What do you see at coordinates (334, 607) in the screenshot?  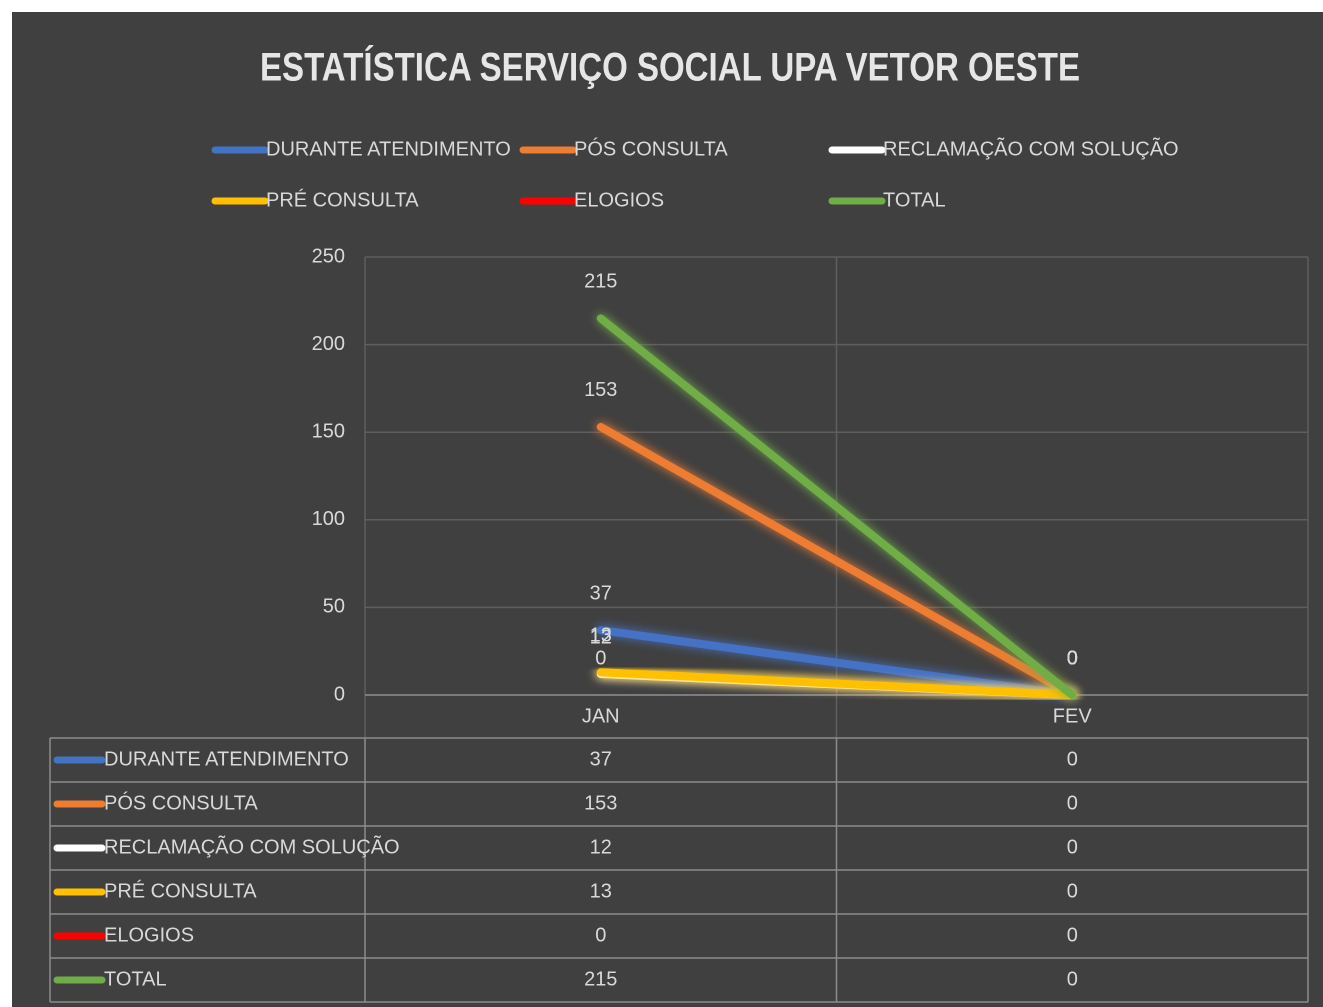 I see `y-tick-label: 50` at bounding box center [334, 607].